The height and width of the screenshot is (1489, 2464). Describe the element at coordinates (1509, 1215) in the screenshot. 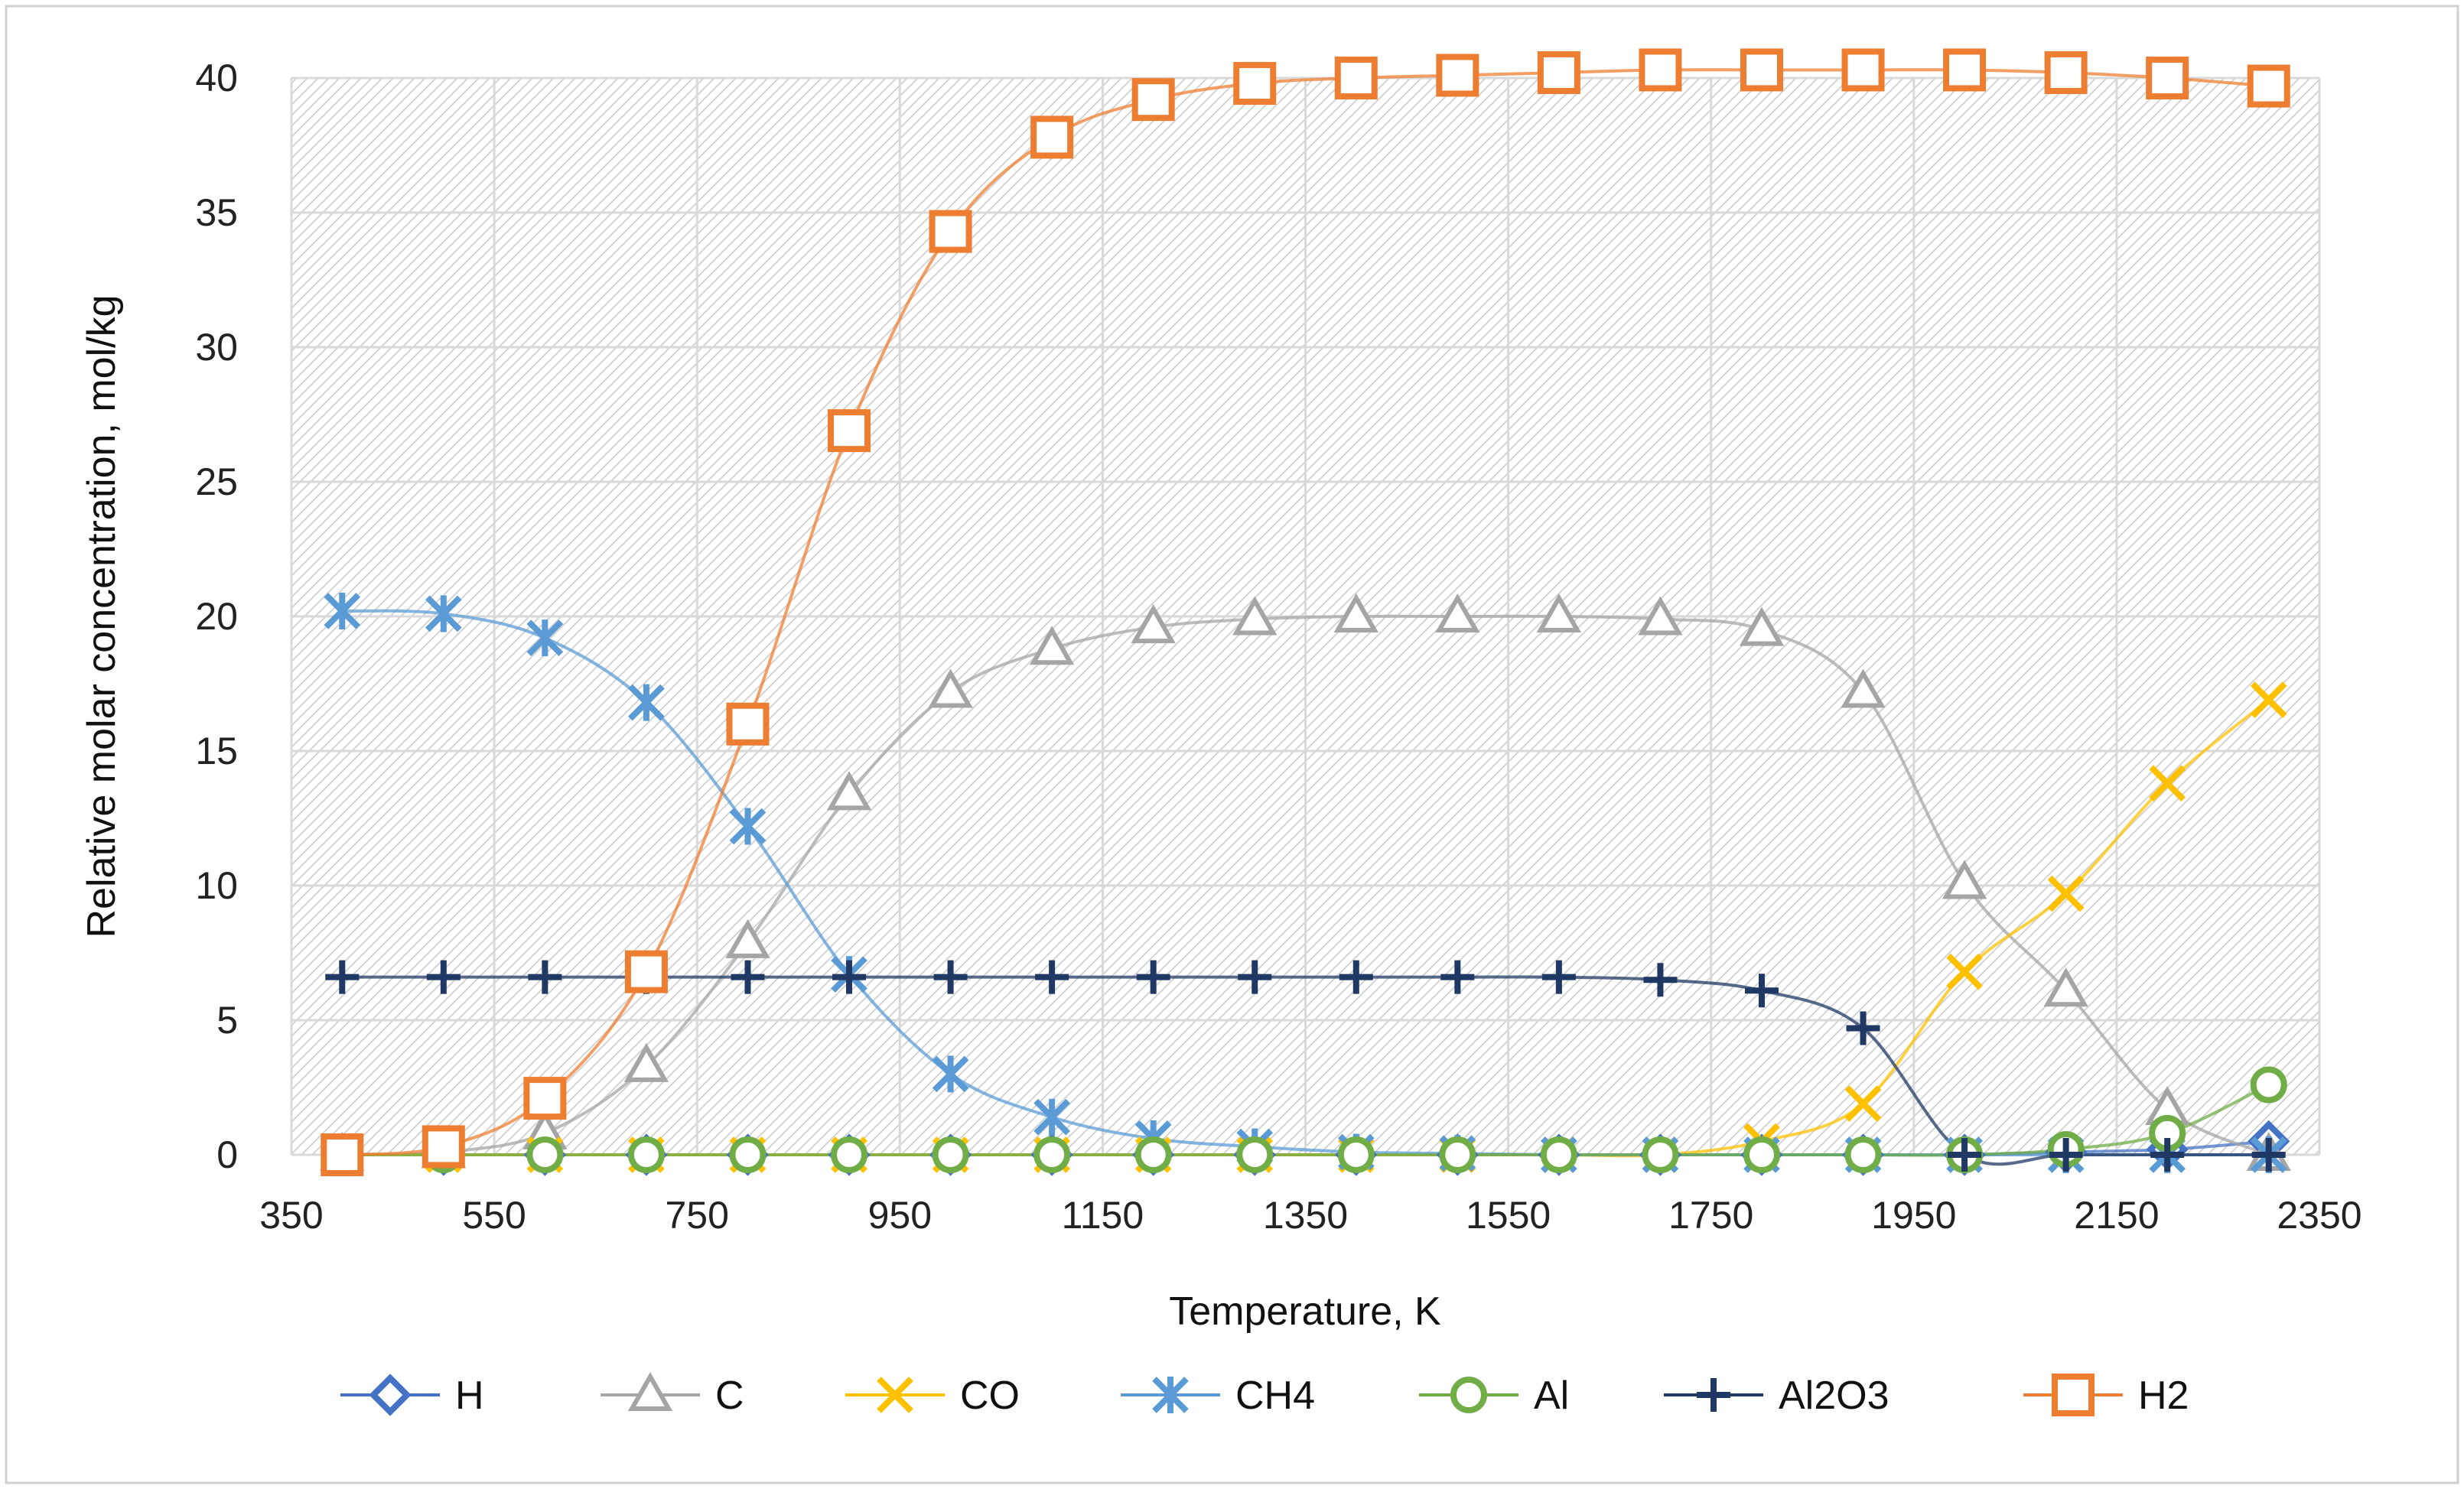

I see `x-tick-label: 1550` at that location.